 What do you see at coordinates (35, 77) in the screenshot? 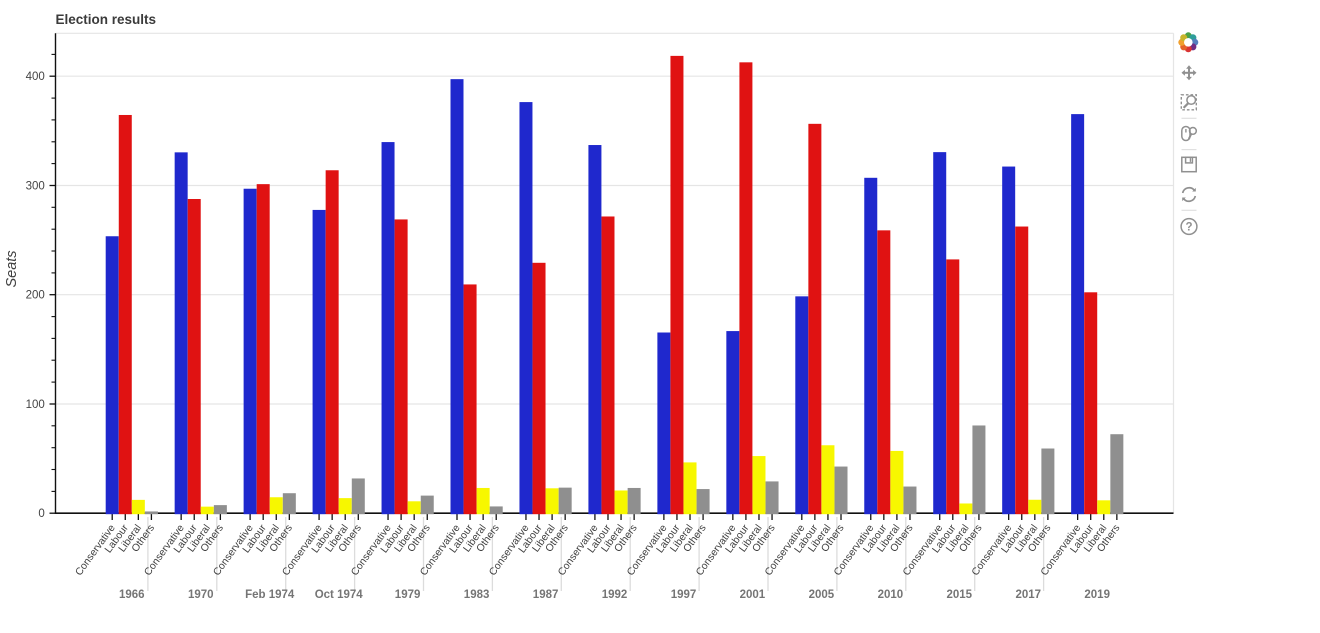
I see `svg-text: 400` at bounding box center [35, 77].